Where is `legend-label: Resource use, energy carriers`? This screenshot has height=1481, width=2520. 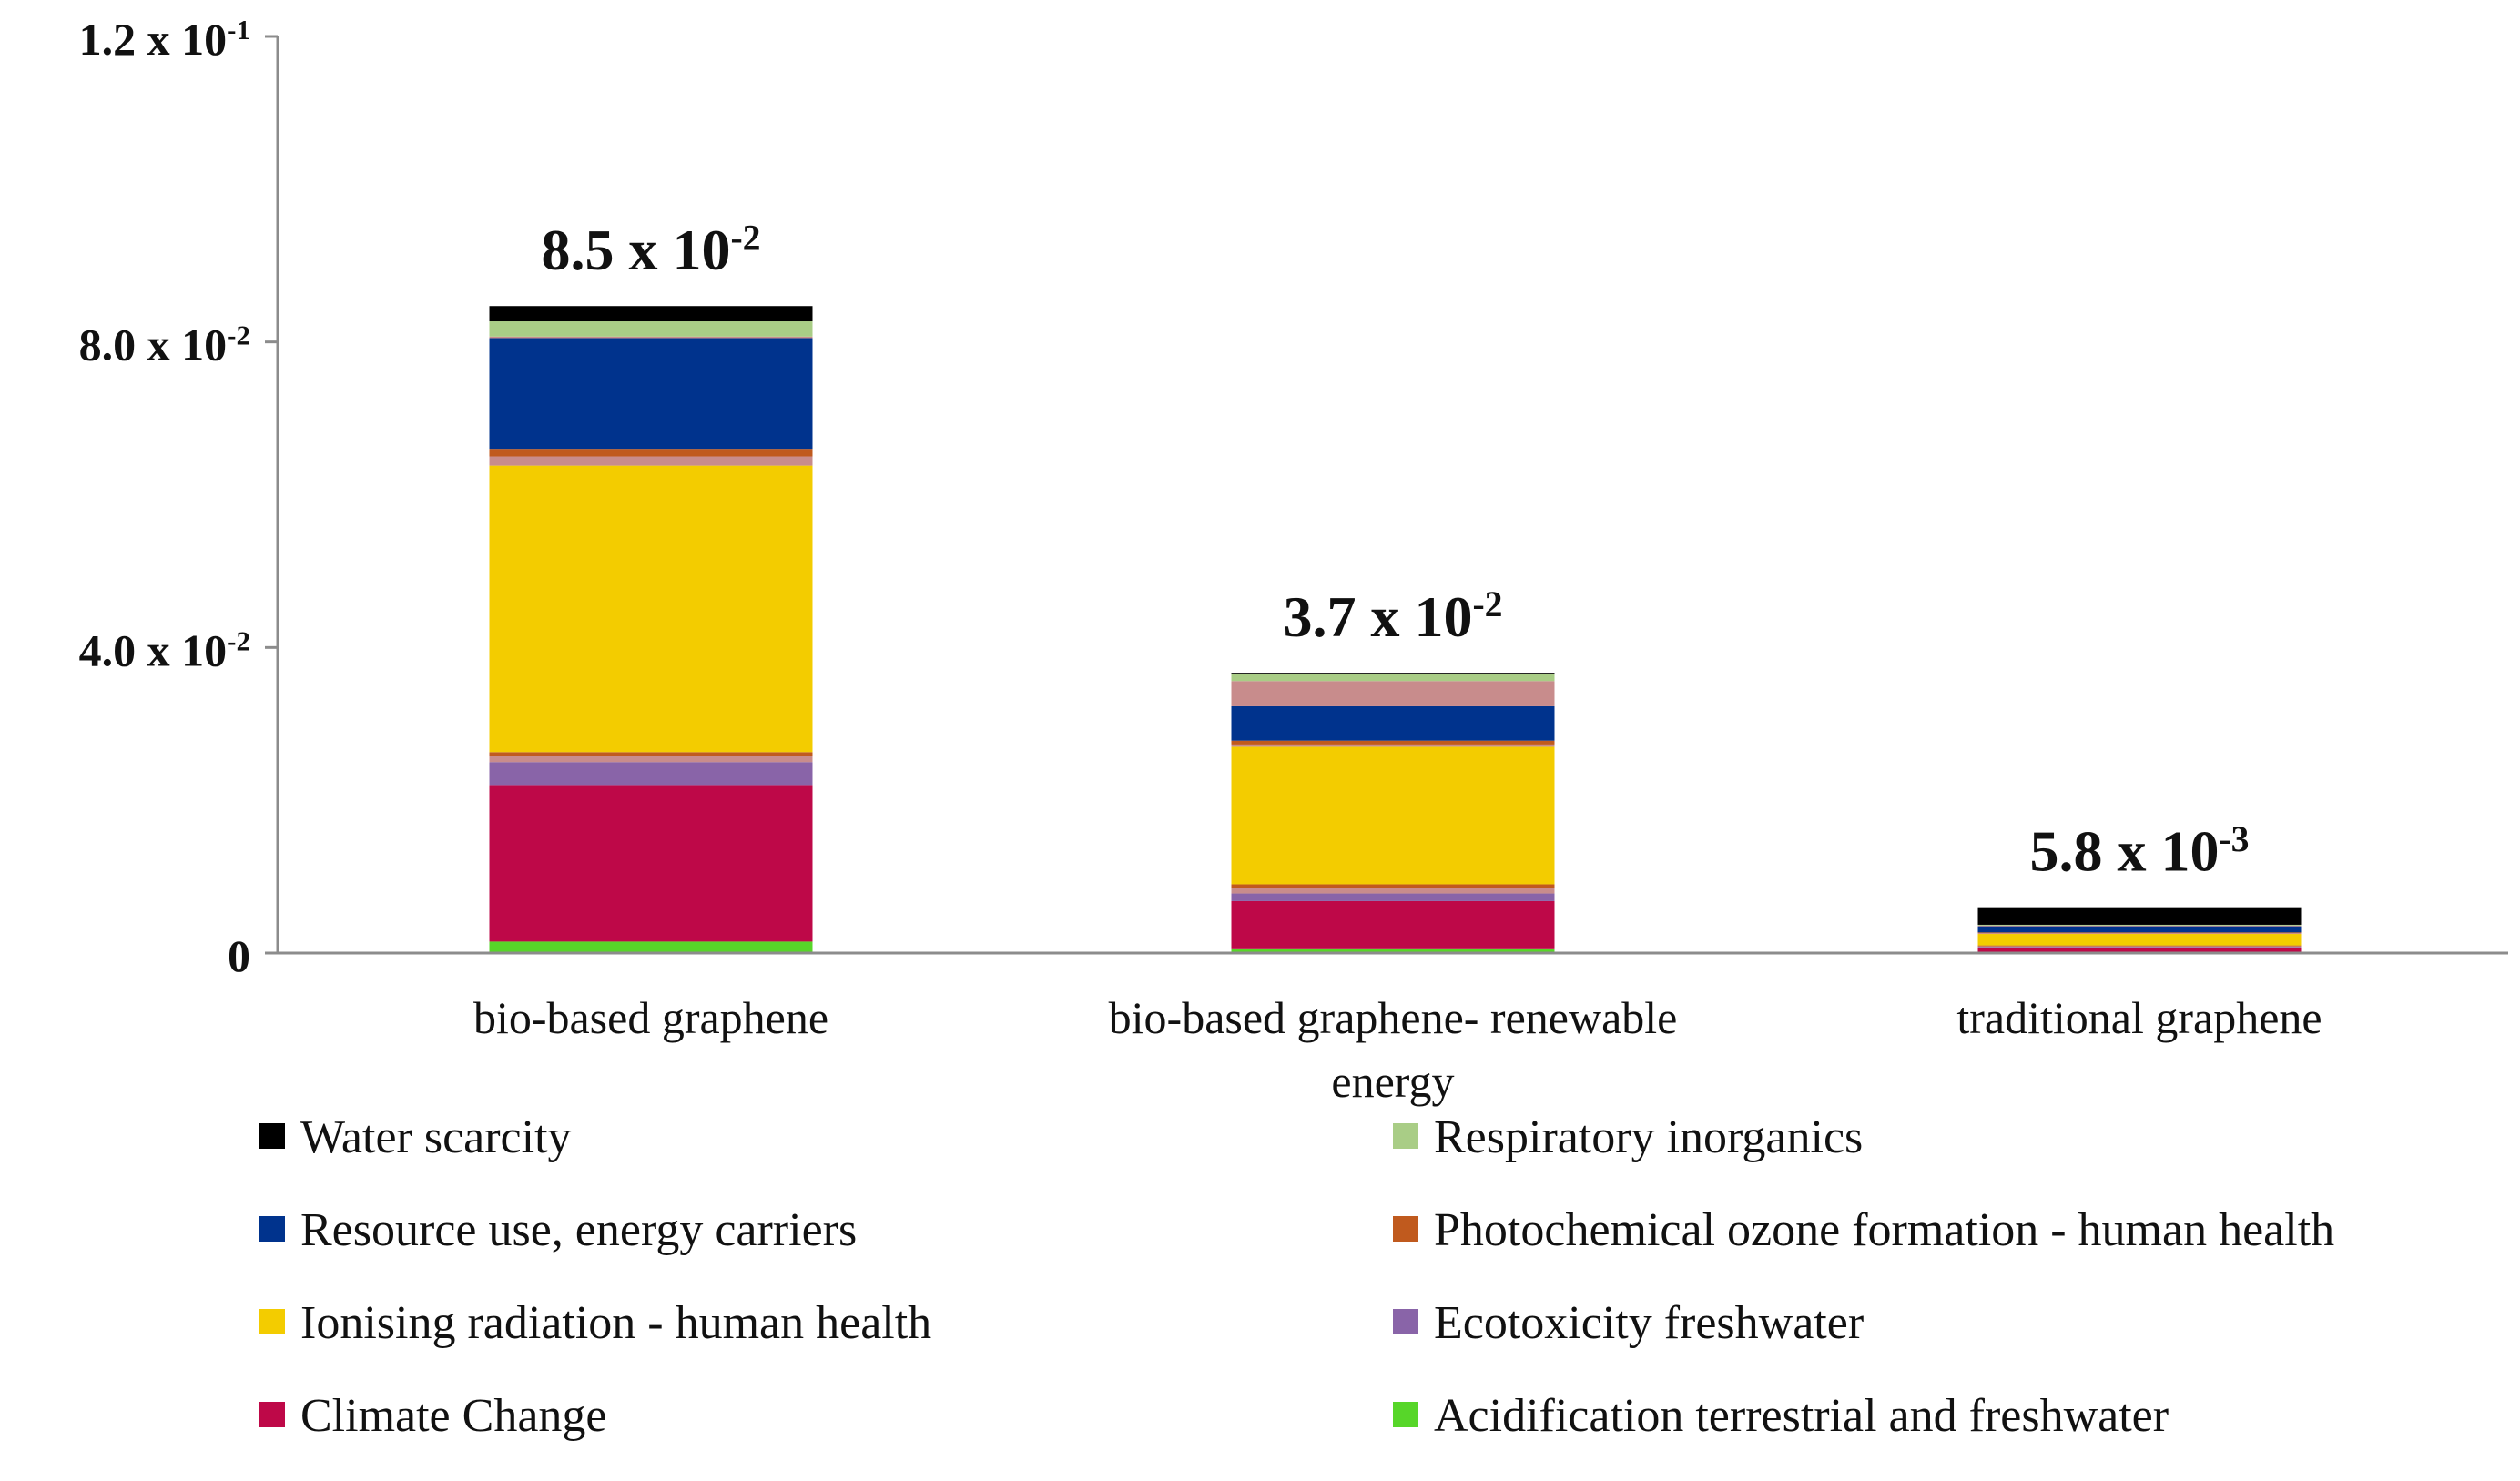
legend-label: Resource use, energy carriers is located at coordinates (578, 1230).